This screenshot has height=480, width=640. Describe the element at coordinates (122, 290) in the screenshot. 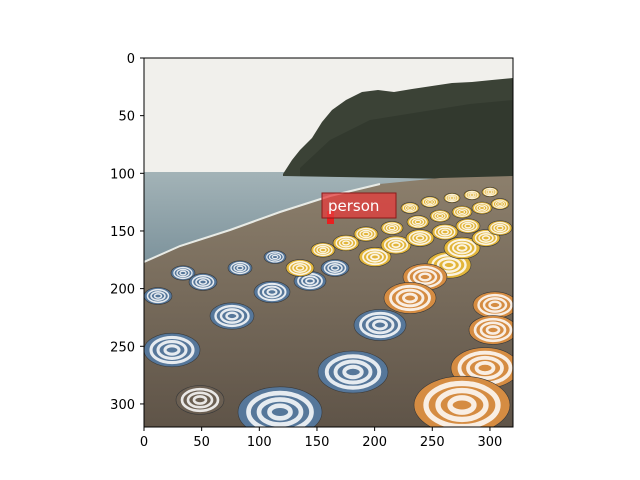

I see `y-tick-label: 200` at that location.